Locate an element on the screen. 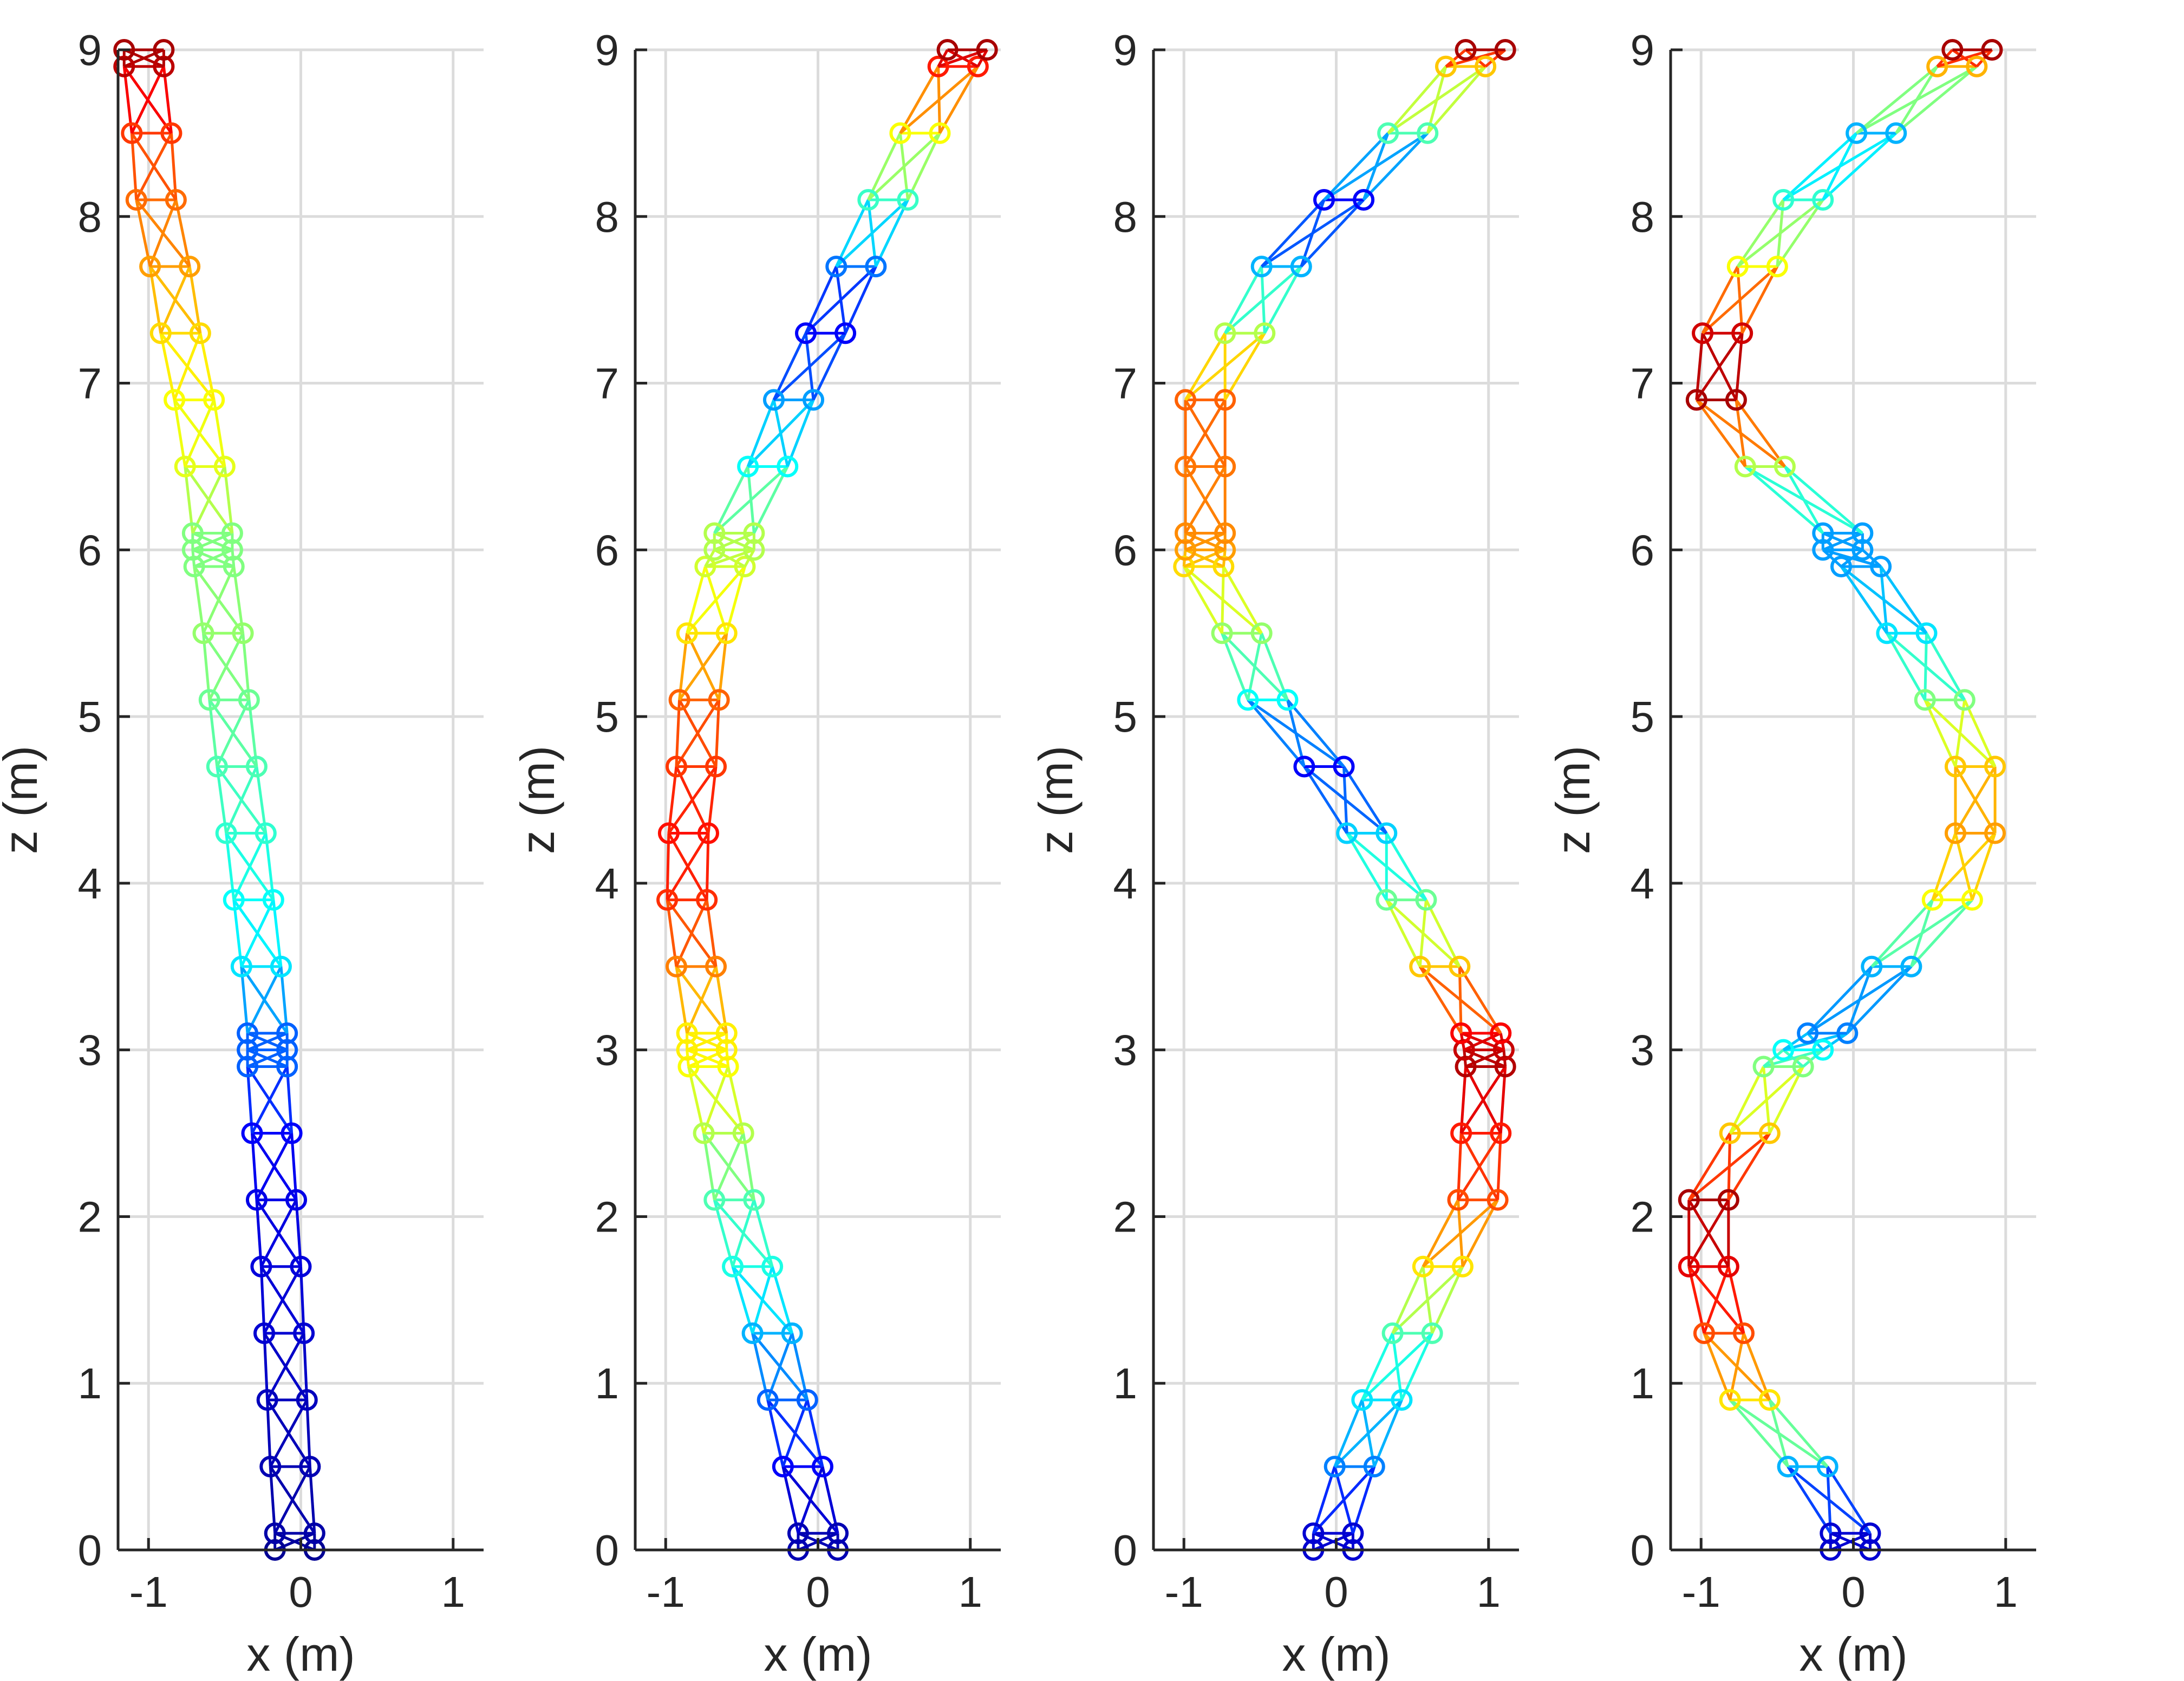  x-tick-label: -1 is located at coordinates (1701, 1592).